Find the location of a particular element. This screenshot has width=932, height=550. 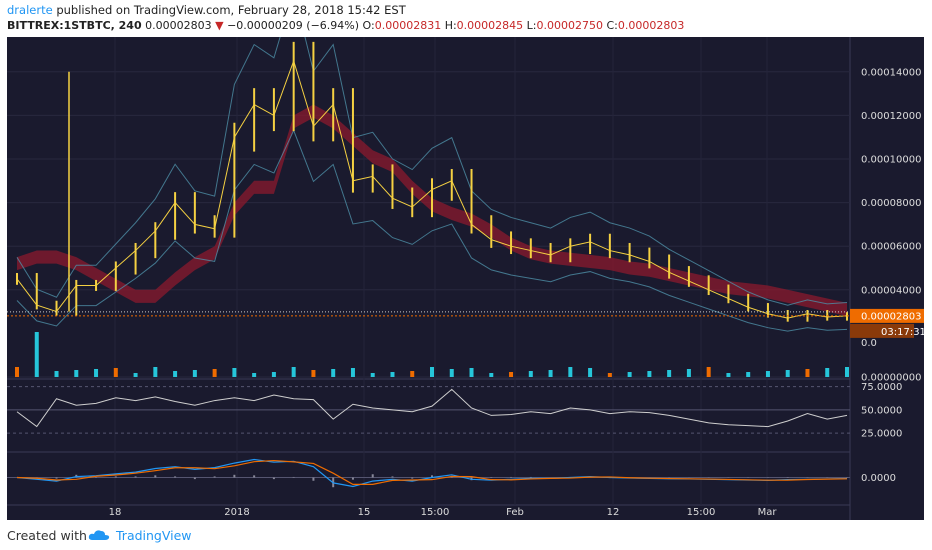

rsi-axis-tick: 25.0000 is located at coordinates (881, 434).